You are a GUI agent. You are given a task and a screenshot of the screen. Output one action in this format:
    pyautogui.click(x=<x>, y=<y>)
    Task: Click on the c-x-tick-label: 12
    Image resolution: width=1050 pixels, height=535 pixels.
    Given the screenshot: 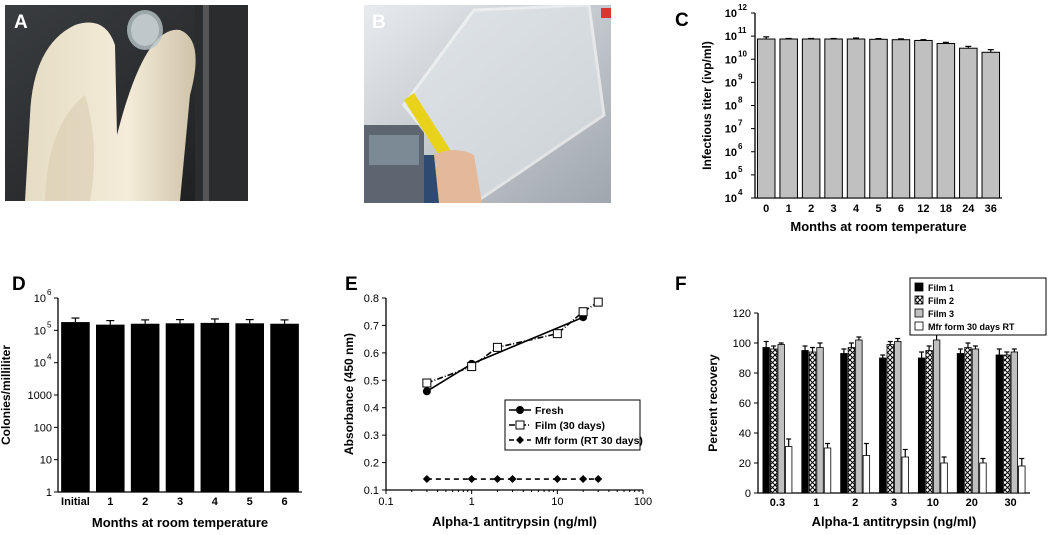 What is the action you would take?
    pyautogui.click(x=923, y=209)
    